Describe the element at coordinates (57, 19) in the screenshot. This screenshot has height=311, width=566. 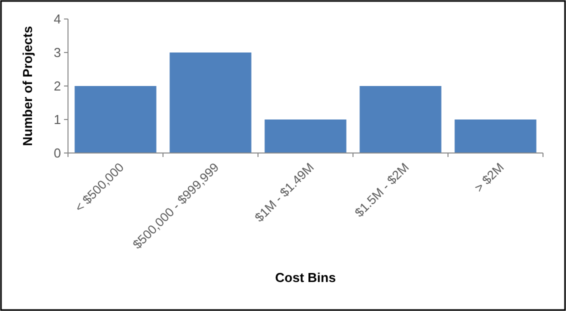
I see `y-tick-label: 4` at that location.